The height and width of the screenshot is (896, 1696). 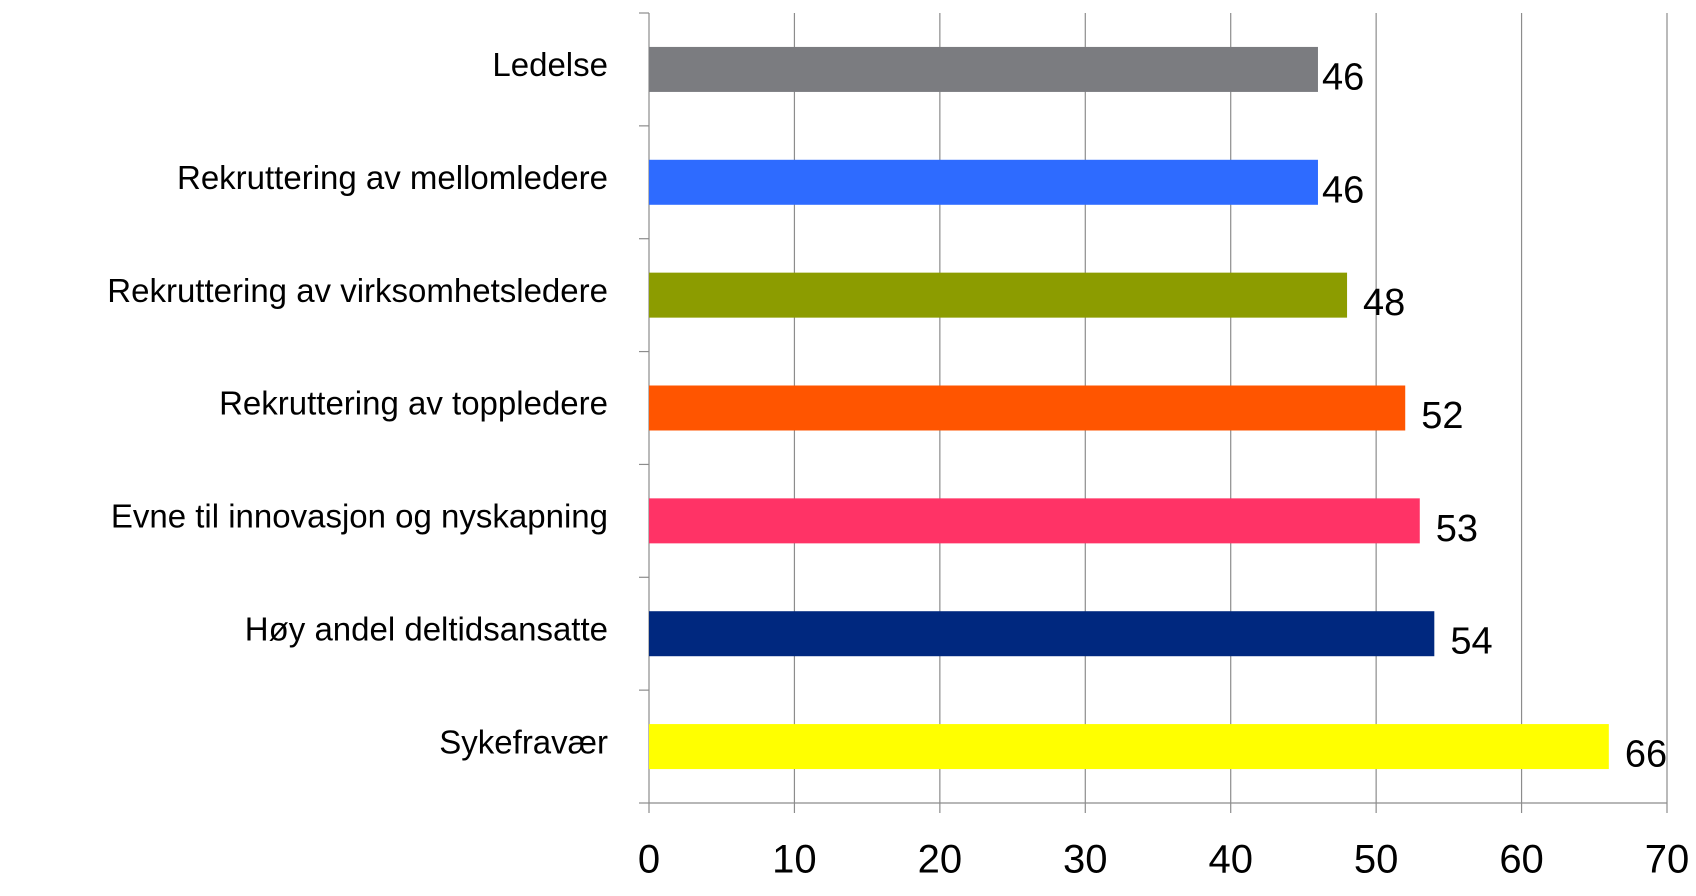 I want to click on x-tick-label: 0, so click(x=649, y=860).